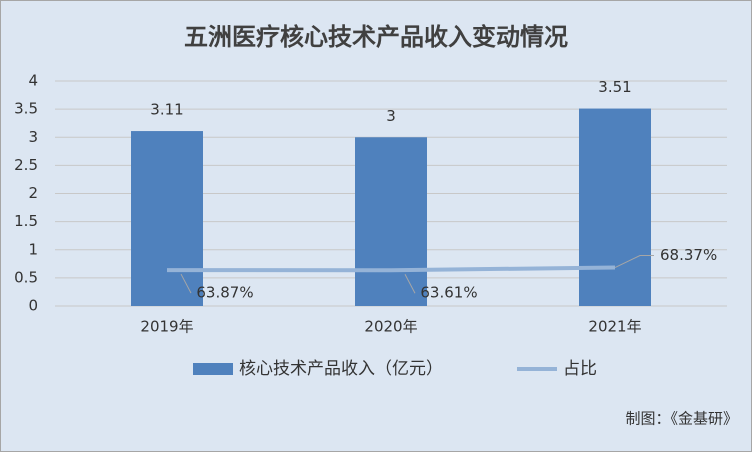 This screenshot has width=752, height=456. I want to click on y-tick-label: 0.5, so click(26, 277).